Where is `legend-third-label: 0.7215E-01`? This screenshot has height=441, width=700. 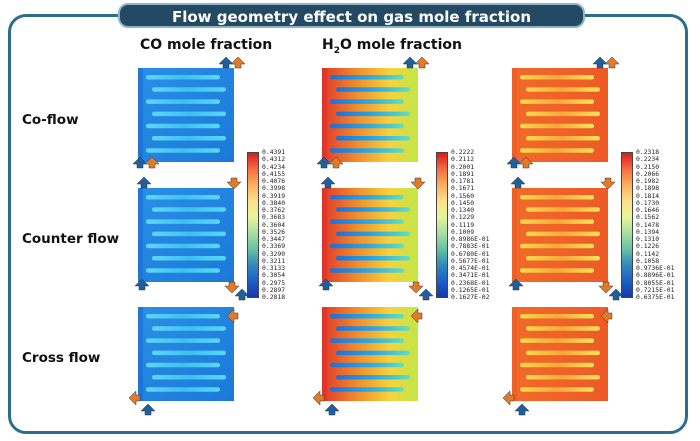
legend-third-label: 0.7215E-01 is located at coordinates (655, 289).